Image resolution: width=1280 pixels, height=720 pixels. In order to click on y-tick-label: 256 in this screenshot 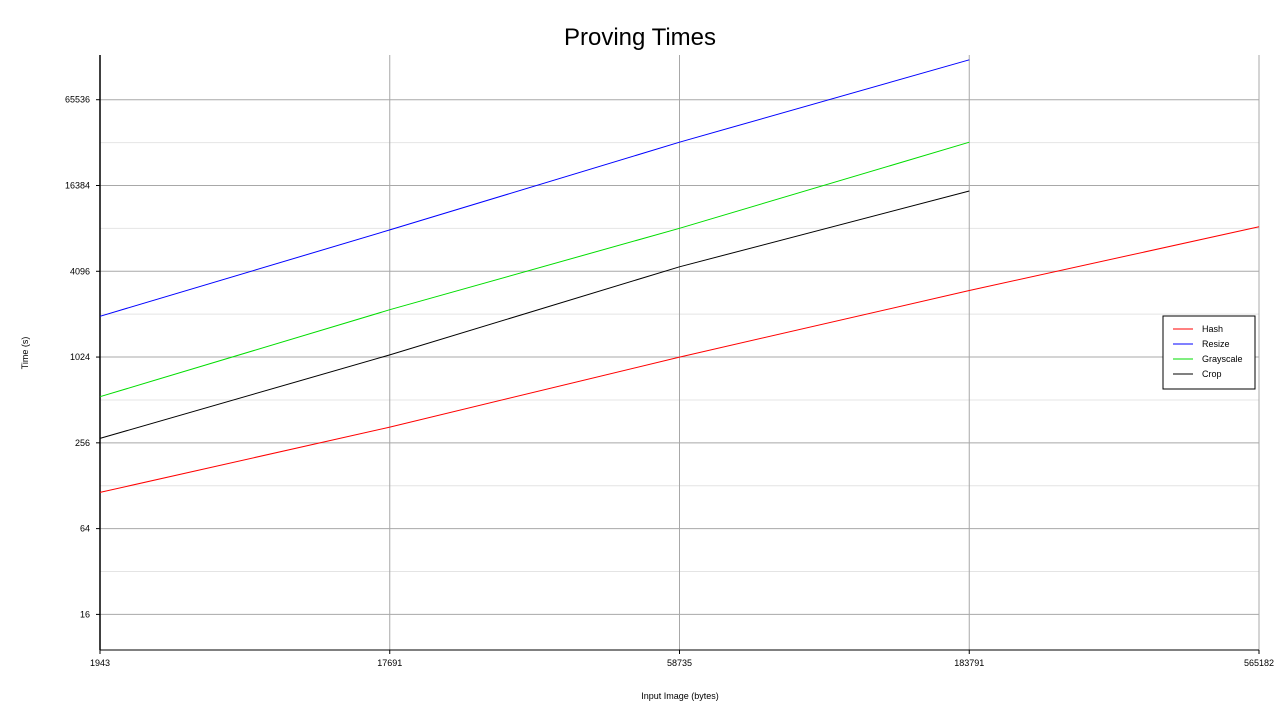, I will do `click(82, 443)`.